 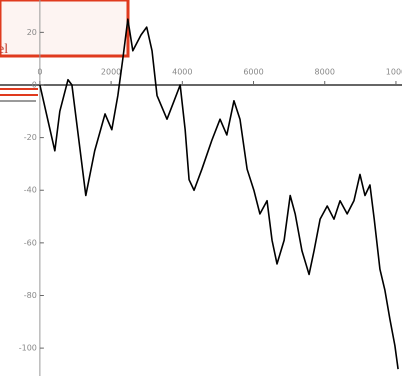 I want to click on y-tick-label: -100, so click(x=28, y=348).